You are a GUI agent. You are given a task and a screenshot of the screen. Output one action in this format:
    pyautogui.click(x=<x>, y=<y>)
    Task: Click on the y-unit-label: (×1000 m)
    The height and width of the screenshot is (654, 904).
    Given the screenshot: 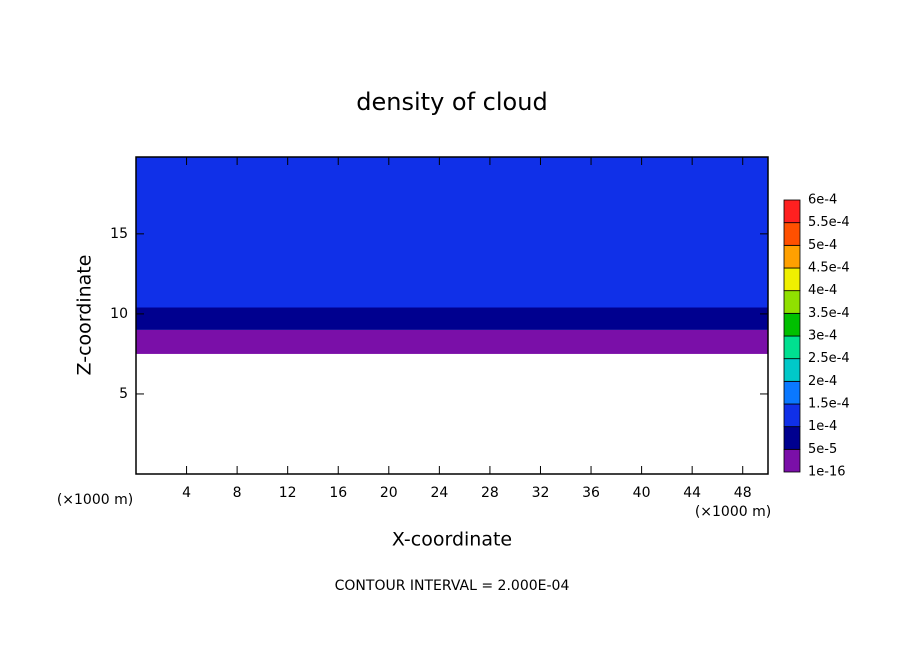 What is the action you would take?
    pyautogui.click(x=95, y=500)
    